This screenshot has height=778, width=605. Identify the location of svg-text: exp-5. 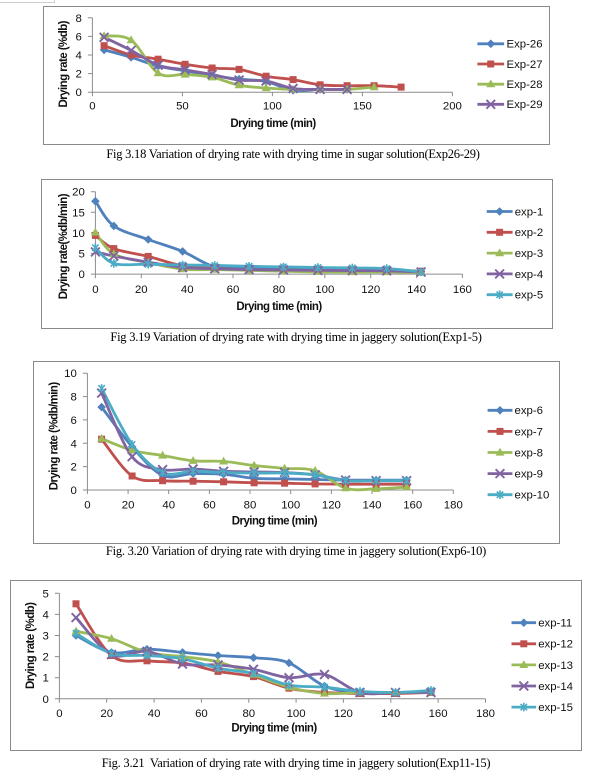
(529, 296).